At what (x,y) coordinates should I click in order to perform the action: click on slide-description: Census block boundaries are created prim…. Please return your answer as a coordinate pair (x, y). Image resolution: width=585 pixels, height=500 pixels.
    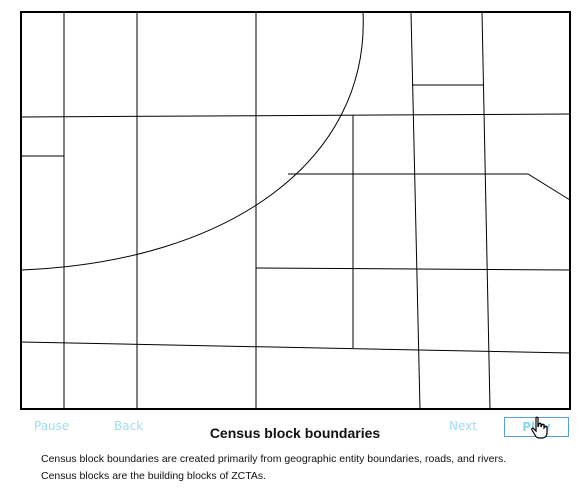
    Looking at the image, I should click on (306, 468).